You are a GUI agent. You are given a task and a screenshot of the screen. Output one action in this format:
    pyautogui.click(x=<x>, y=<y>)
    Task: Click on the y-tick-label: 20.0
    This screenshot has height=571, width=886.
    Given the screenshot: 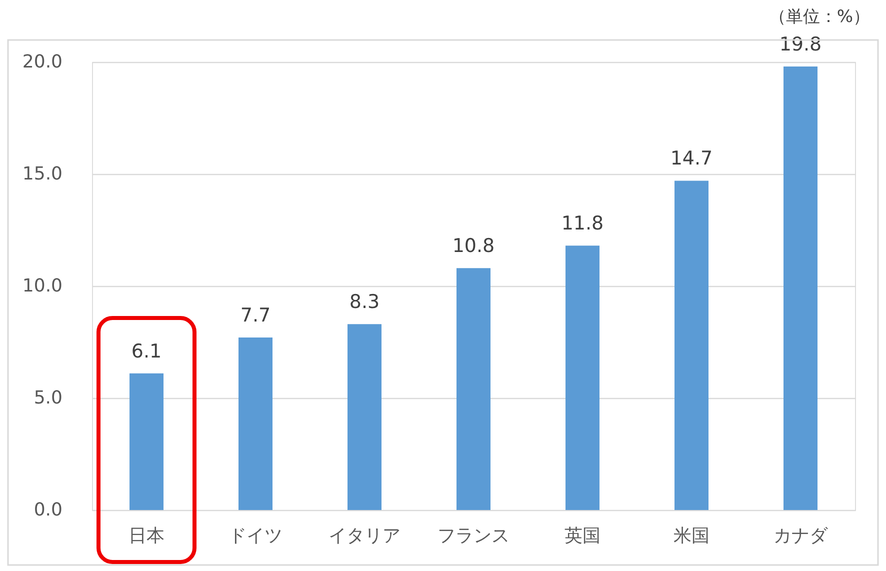 What is the action you would take?
    pyautogui.click(x=42, y=62)
    